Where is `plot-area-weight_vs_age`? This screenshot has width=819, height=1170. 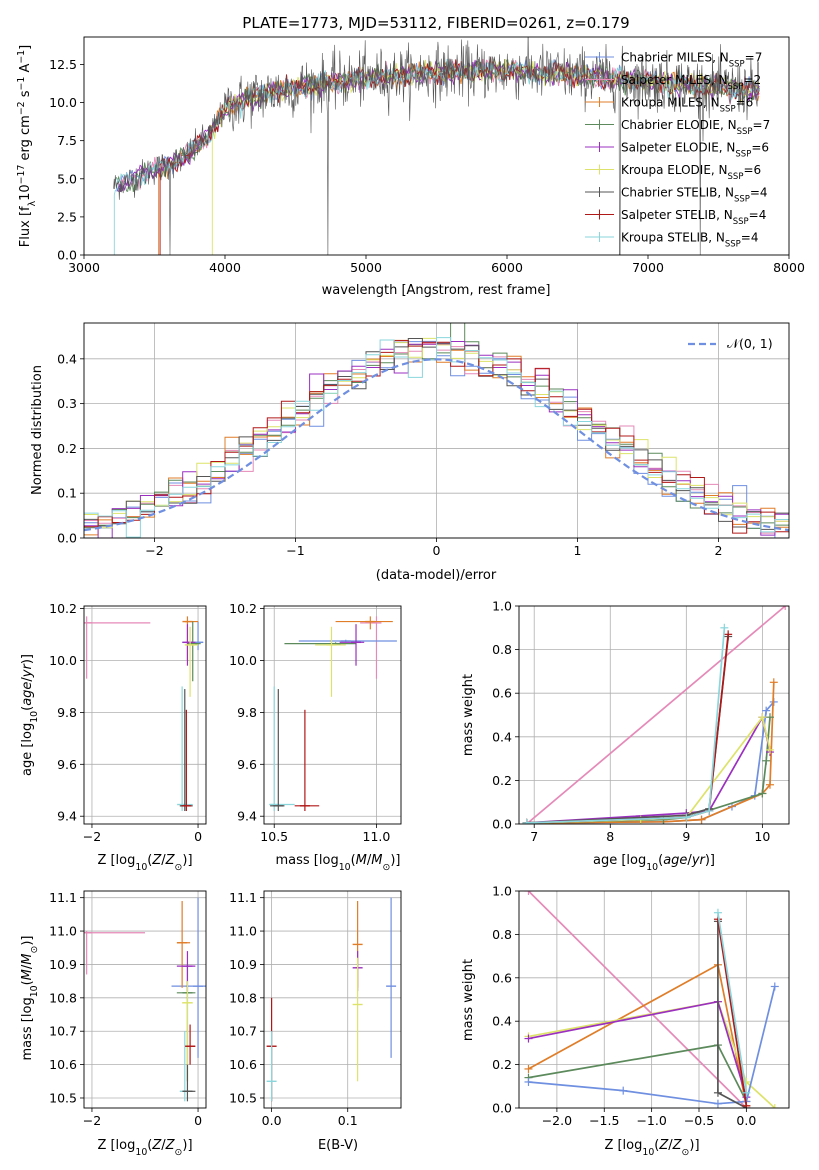
plot-area-weight_vs_age is located at coordinates (655, 715).